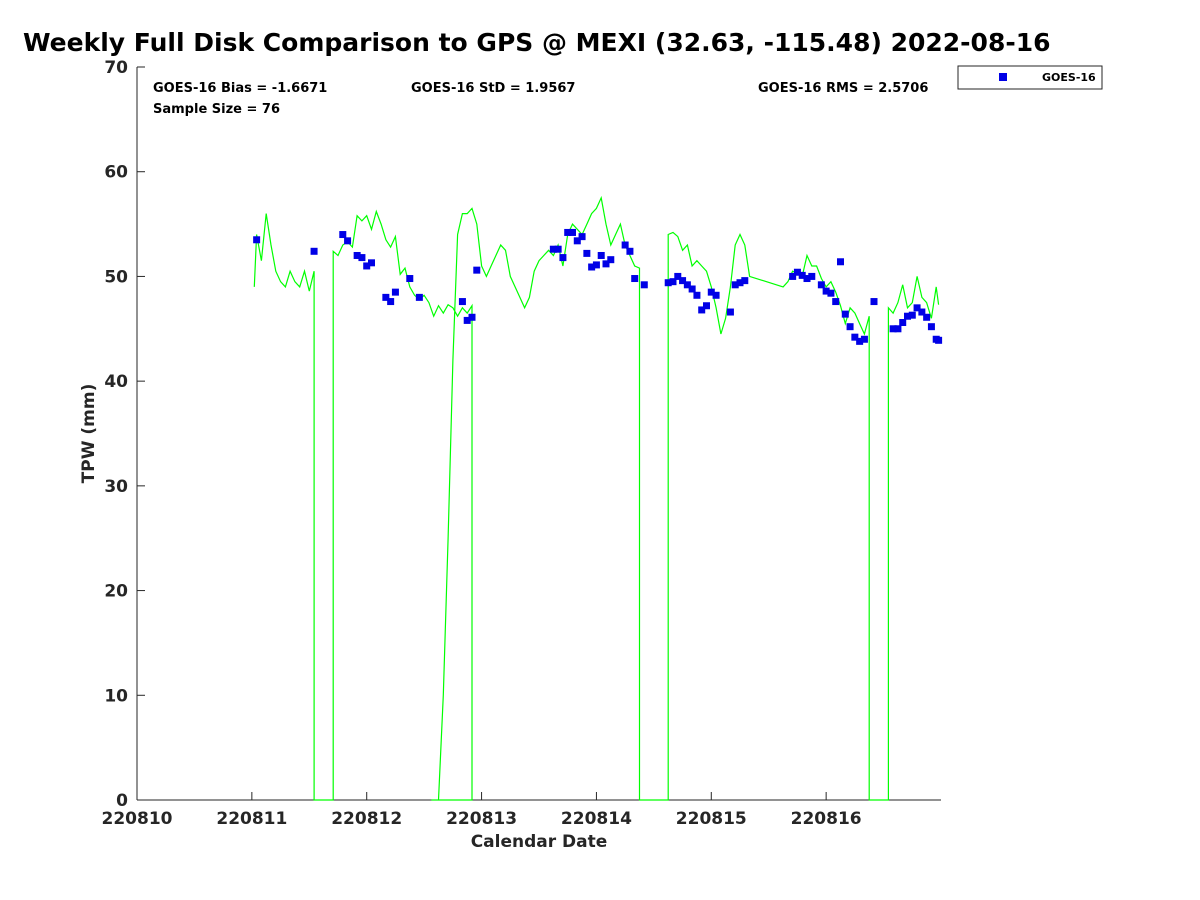  What do you see at coordinates (251, 819) in the screenshot?
I see `x-tick-label: 220811` at bounding box center [251, 819].